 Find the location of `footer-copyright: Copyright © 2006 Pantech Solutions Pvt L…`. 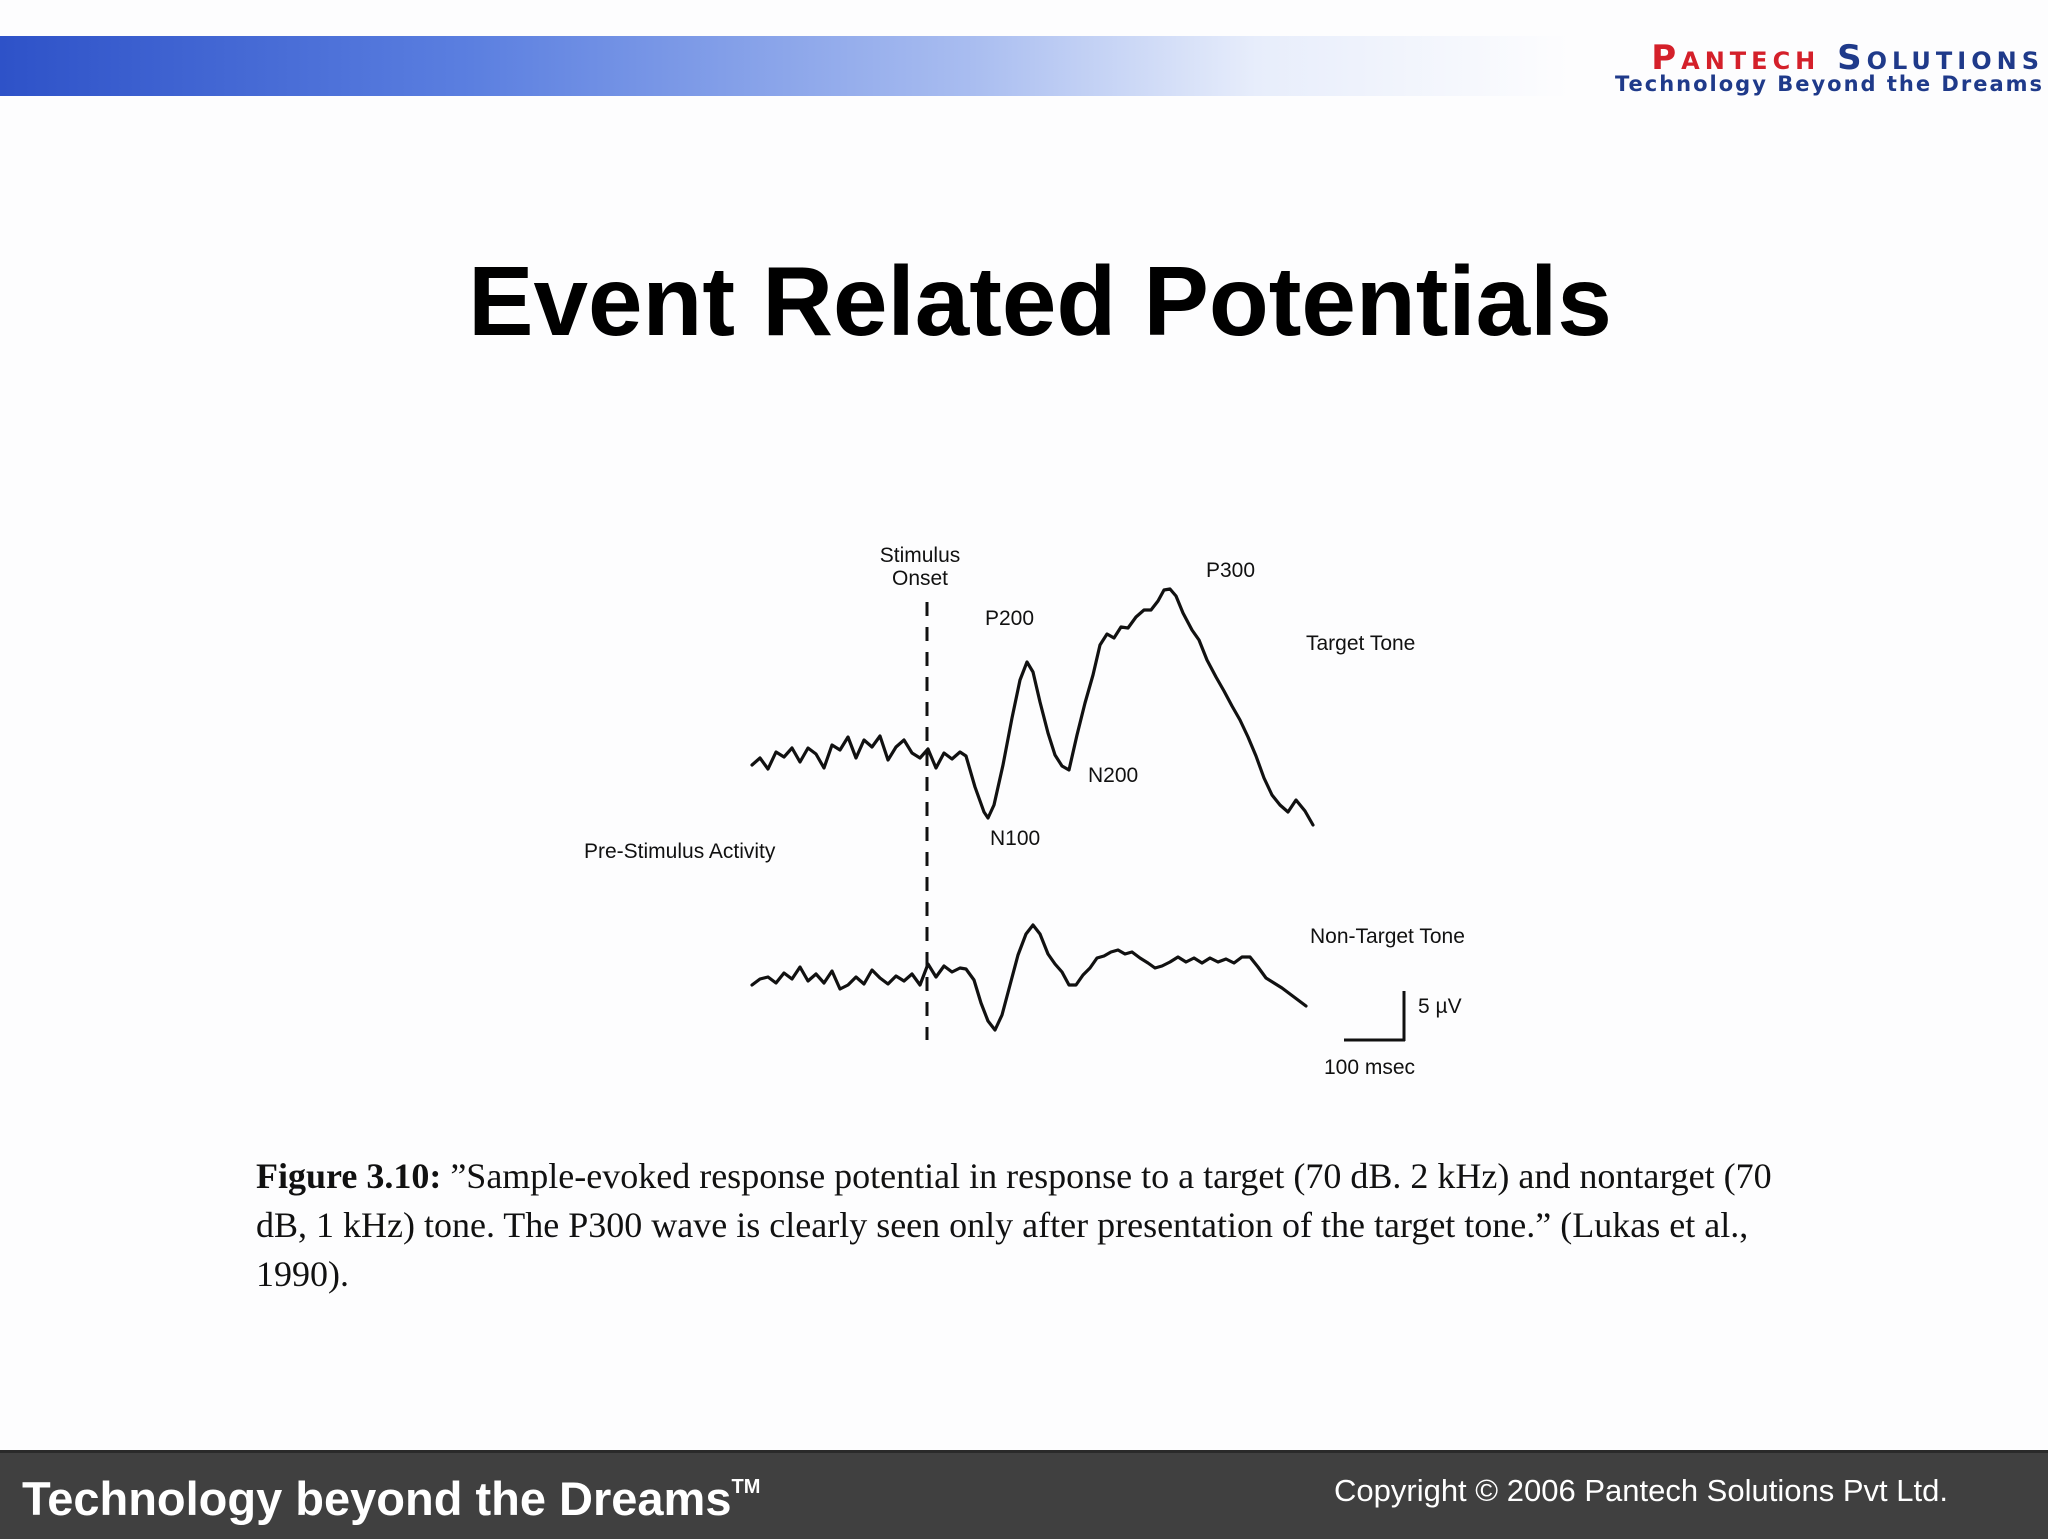

footer-copyright: Copyright © 2006 Pantech Solutions Pvt L… is located at coordinates (1674, 1491).